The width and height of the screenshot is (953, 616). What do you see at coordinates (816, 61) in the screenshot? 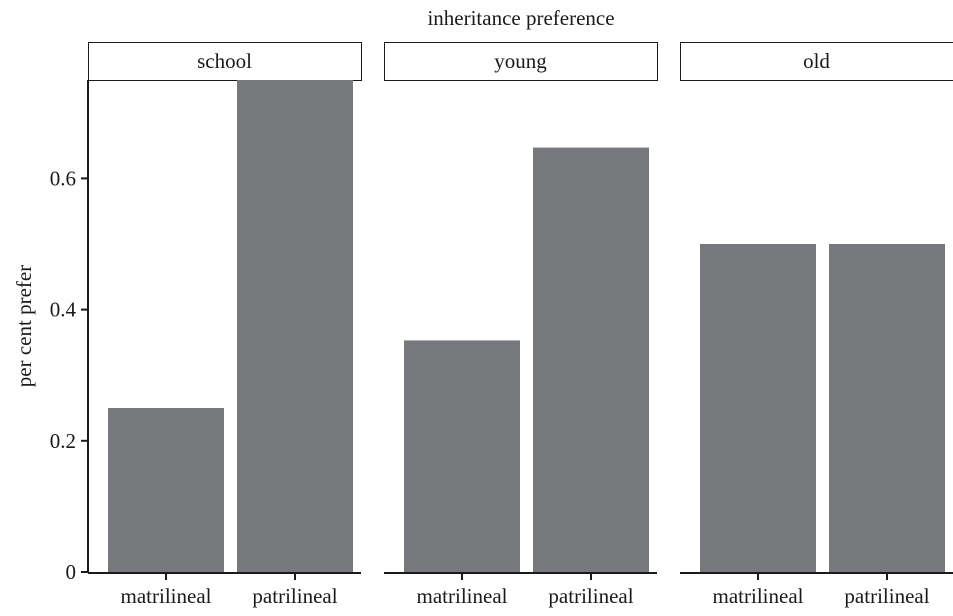
I see `facet-strip-label: old` at bounding box center [816, 61].